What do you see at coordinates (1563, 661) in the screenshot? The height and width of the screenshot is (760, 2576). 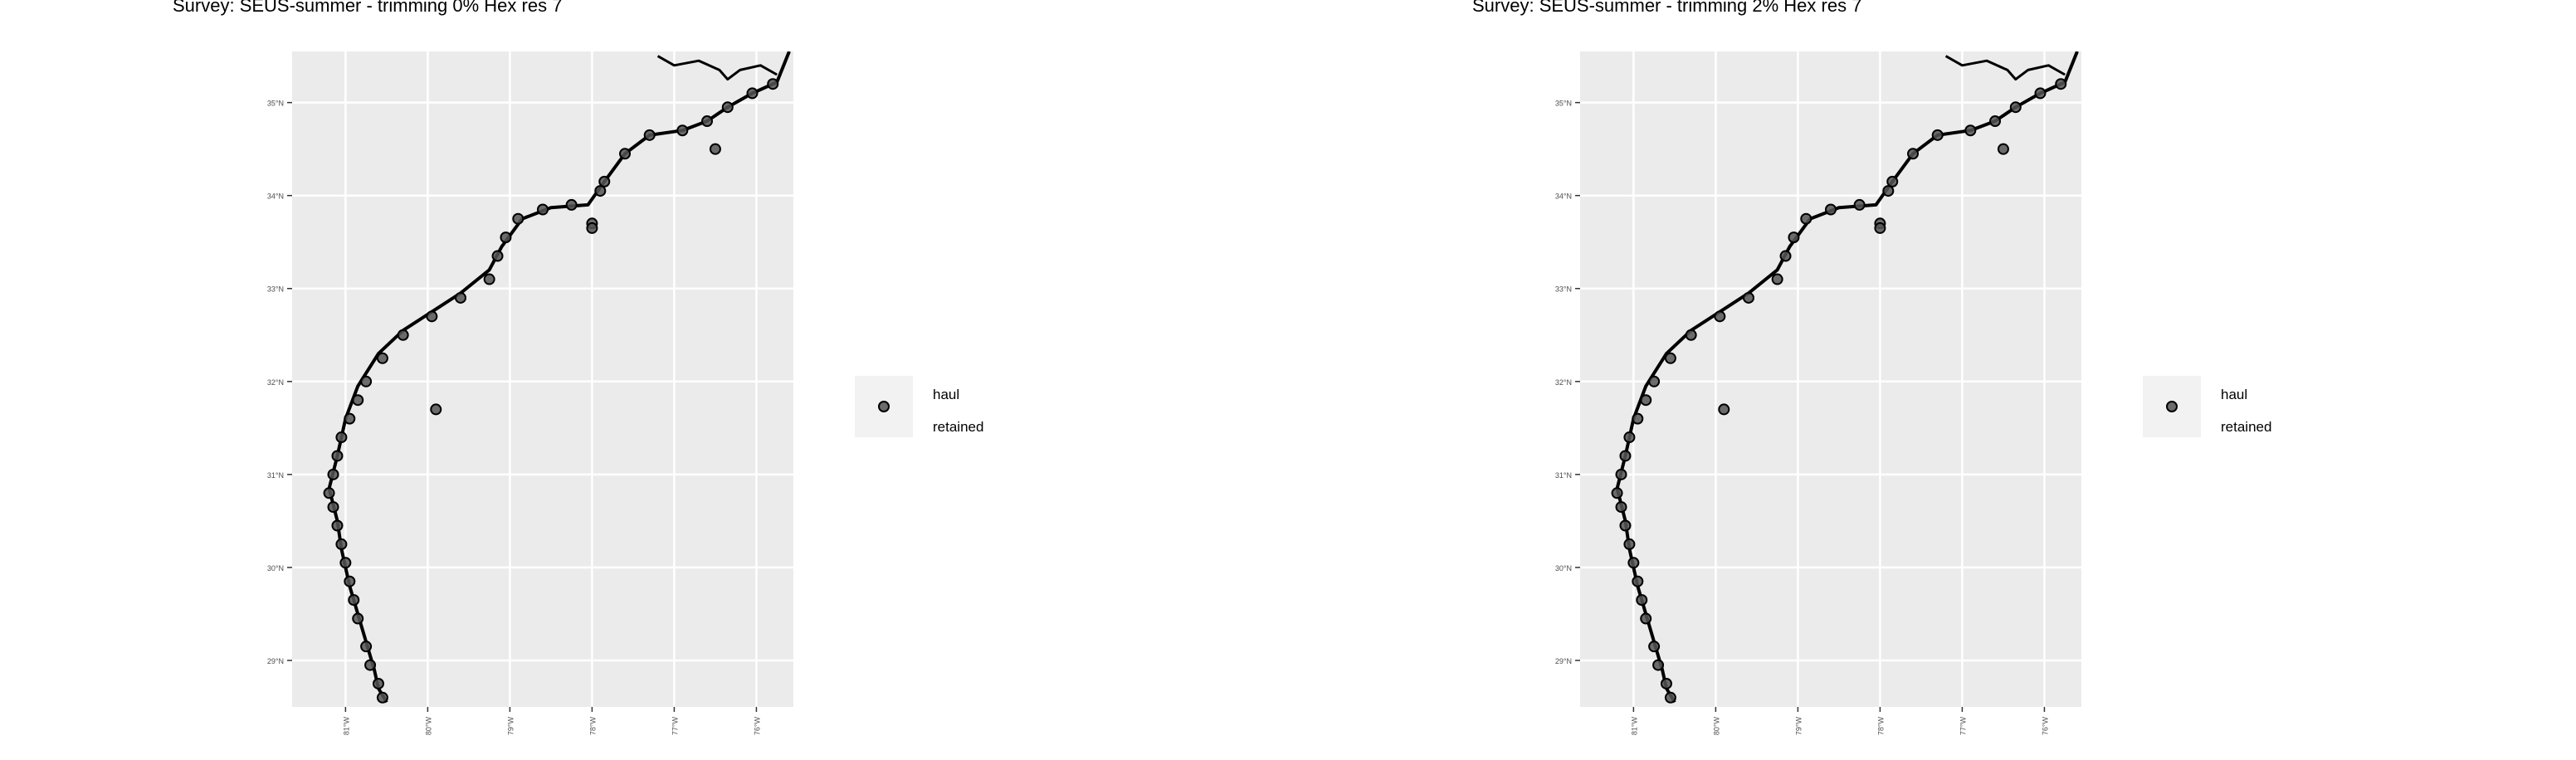 I see `lat-tick-label: 29°N` at bounding box center [1563, 661].